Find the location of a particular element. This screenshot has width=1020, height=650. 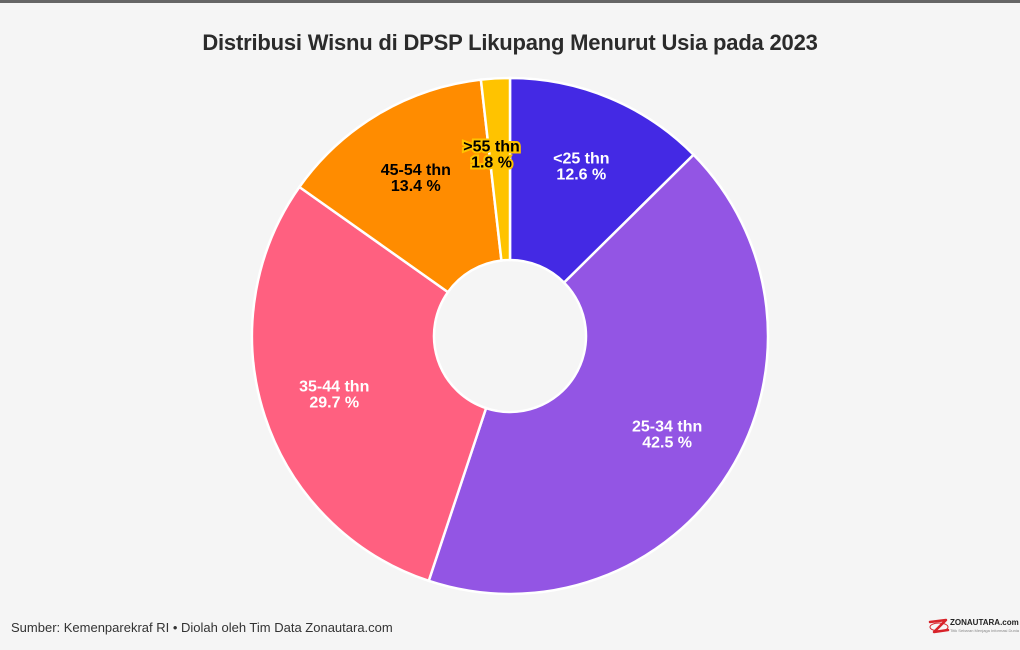

logo-mark-icon is located at coordinates (939, 626).